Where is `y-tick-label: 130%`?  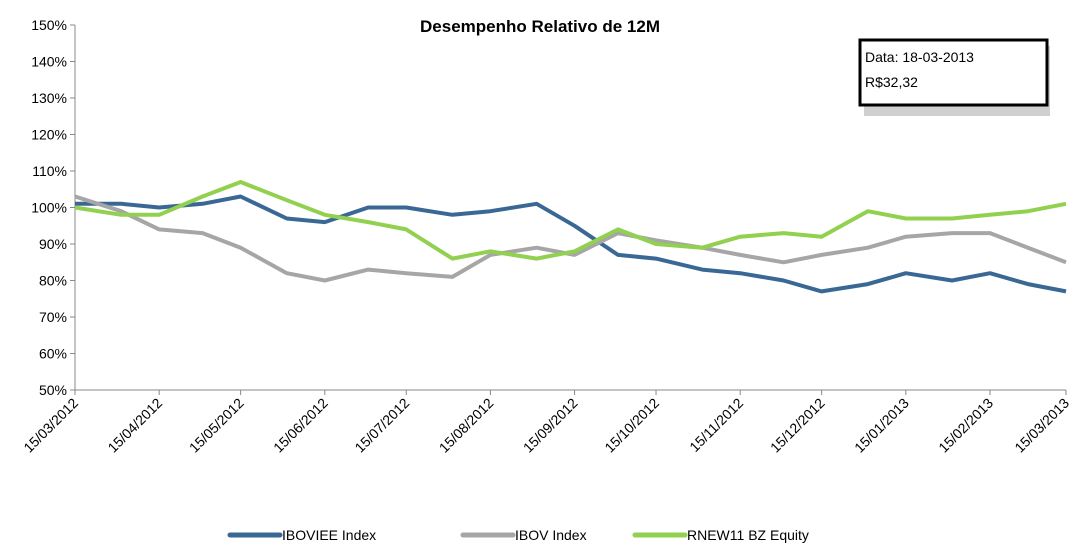 y-tick-label: 130% is located at coordinates (49, 98).